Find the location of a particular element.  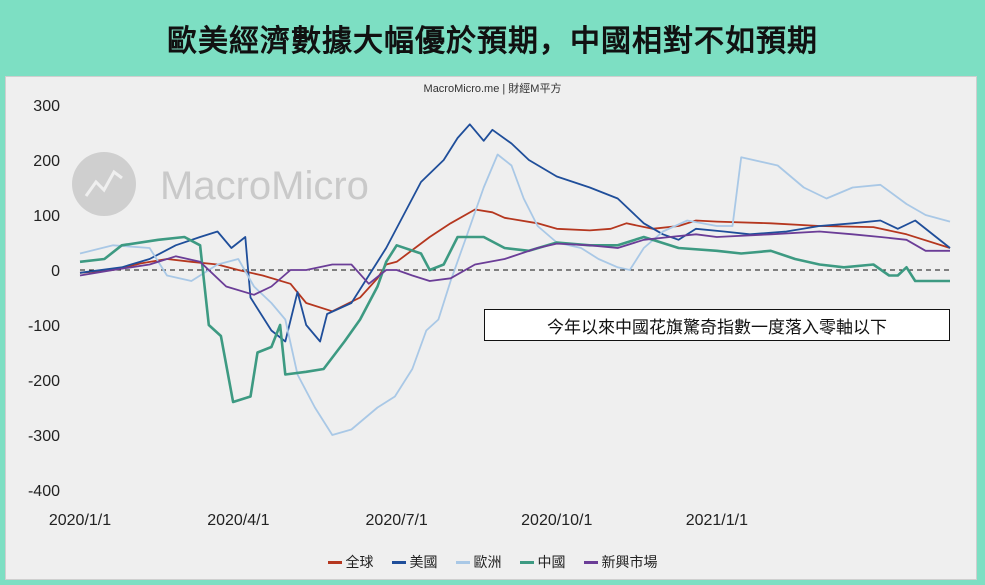

legend-label: 中國 is located at coordinates (551, 563).